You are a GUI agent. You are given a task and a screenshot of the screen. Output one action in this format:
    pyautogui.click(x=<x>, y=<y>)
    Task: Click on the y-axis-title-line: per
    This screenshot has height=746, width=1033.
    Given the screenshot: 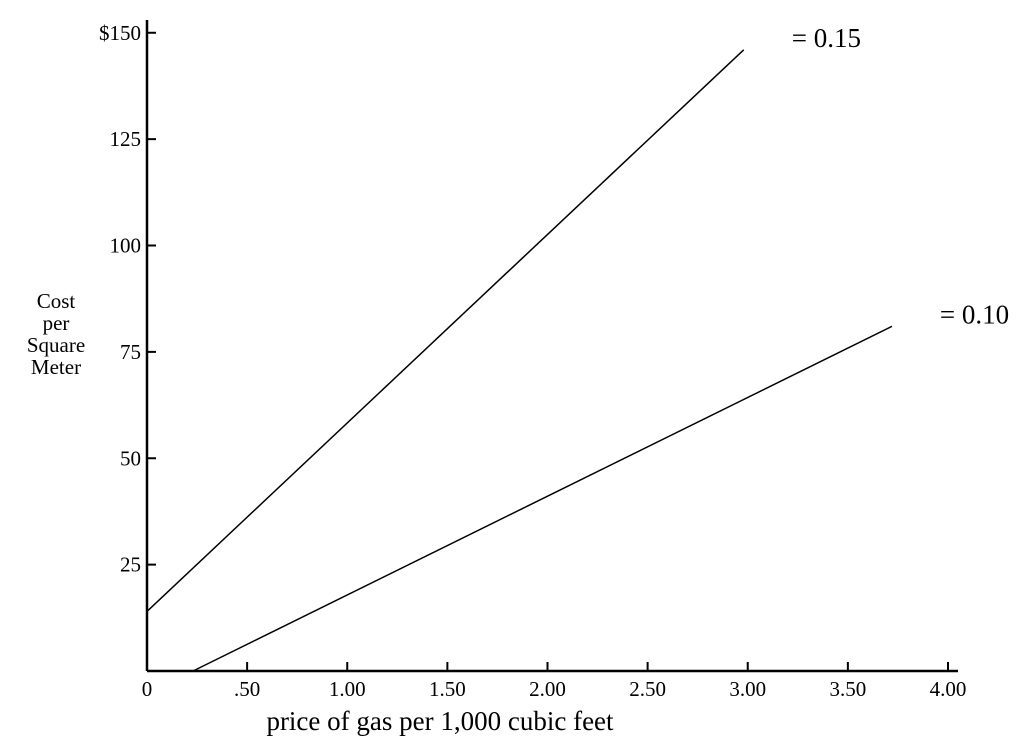 What is the action you would take?
    pyautogui.click(x=56, y=323)
    